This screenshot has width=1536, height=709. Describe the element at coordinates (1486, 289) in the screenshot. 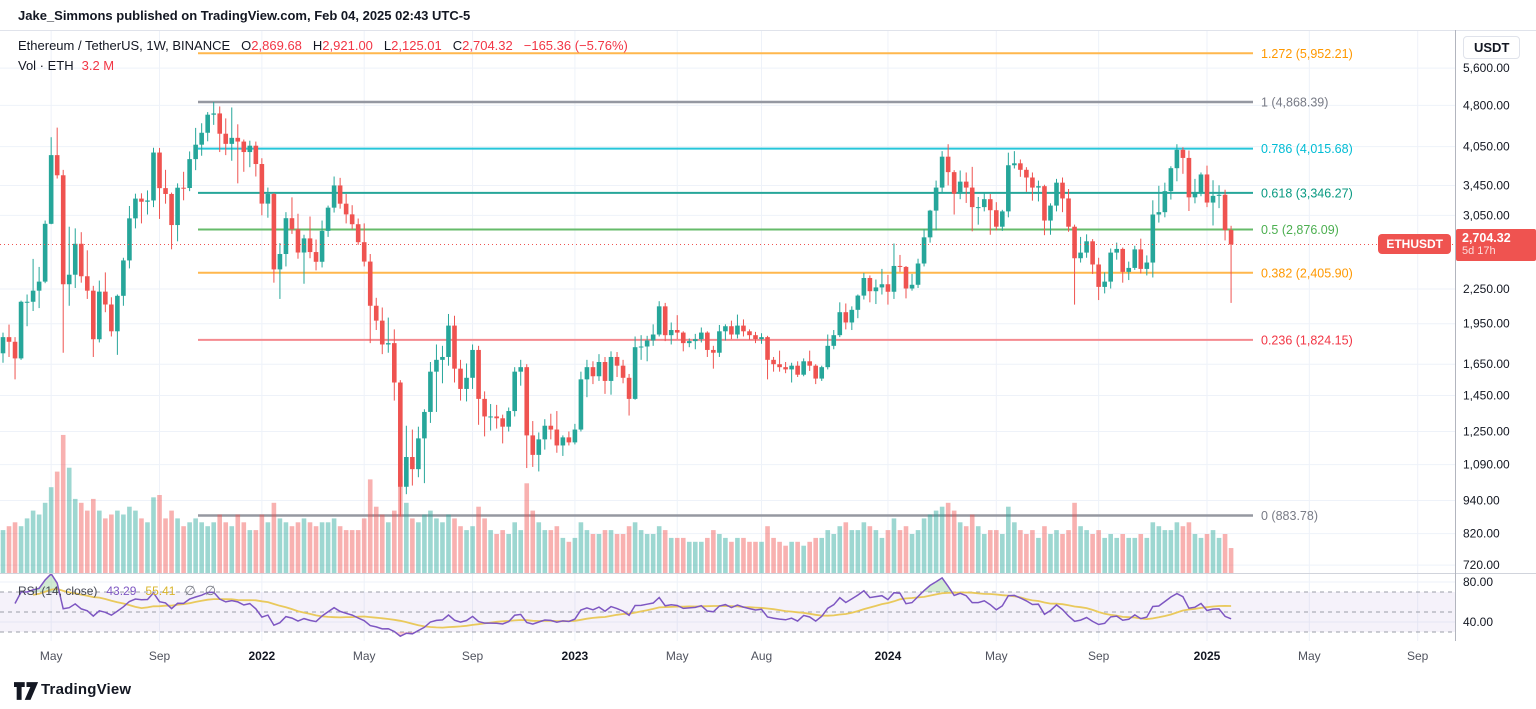

I see `price-axis-label: 2,250.00` at that location.